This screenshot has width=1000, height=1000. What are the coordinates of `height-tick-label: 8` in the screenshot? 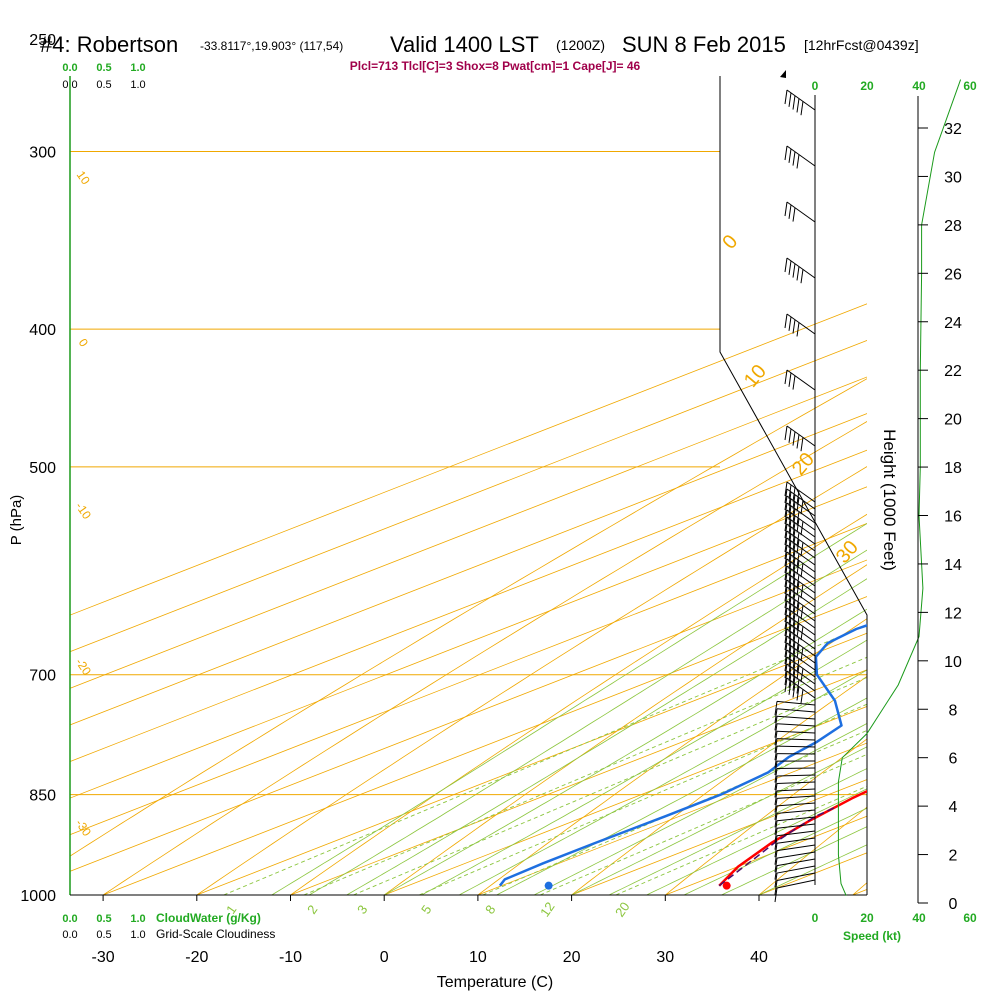 It's located at (953, 710).